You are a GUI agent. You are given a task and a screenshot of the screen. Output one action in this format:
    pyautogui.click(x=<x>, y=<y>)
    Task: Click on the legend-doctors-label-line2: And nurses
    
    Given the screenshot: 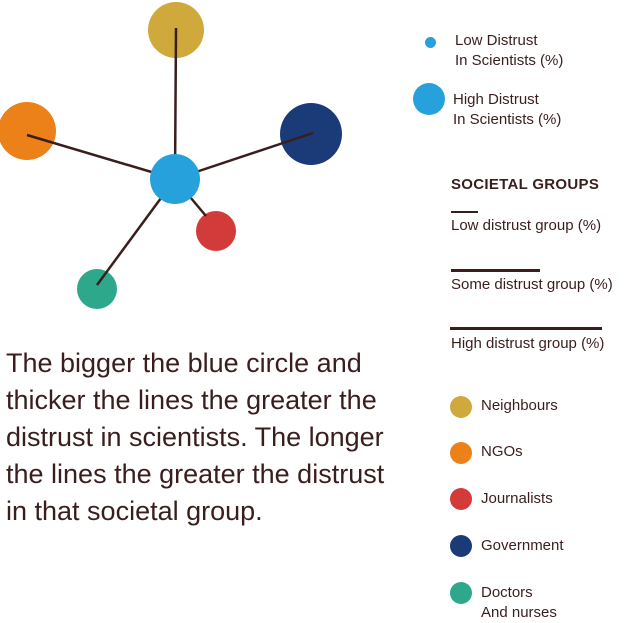 What is the action you would take?
    pyautogui.click(x=519, y=612)
    